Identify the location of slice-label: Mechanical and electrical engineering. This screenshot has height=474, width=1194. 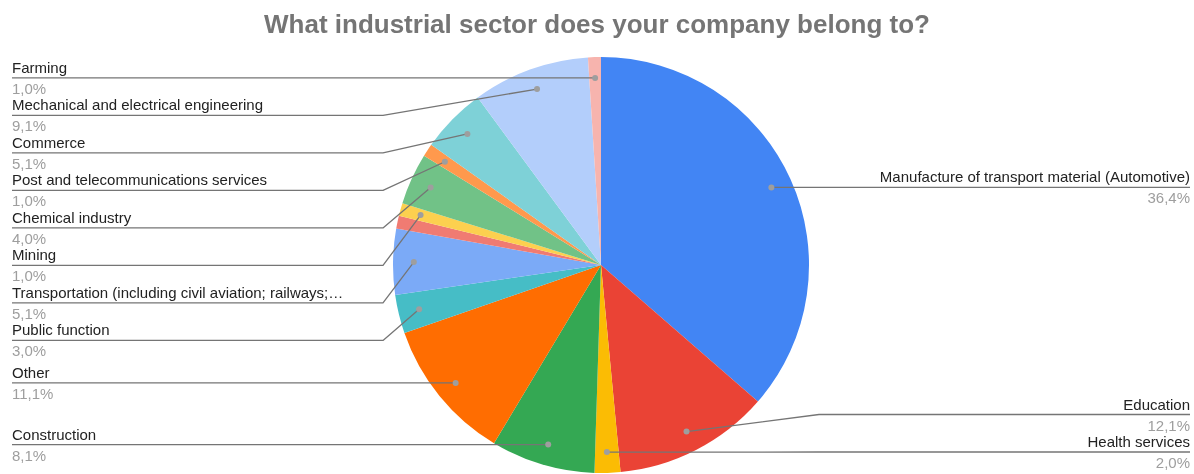
(137, 105).